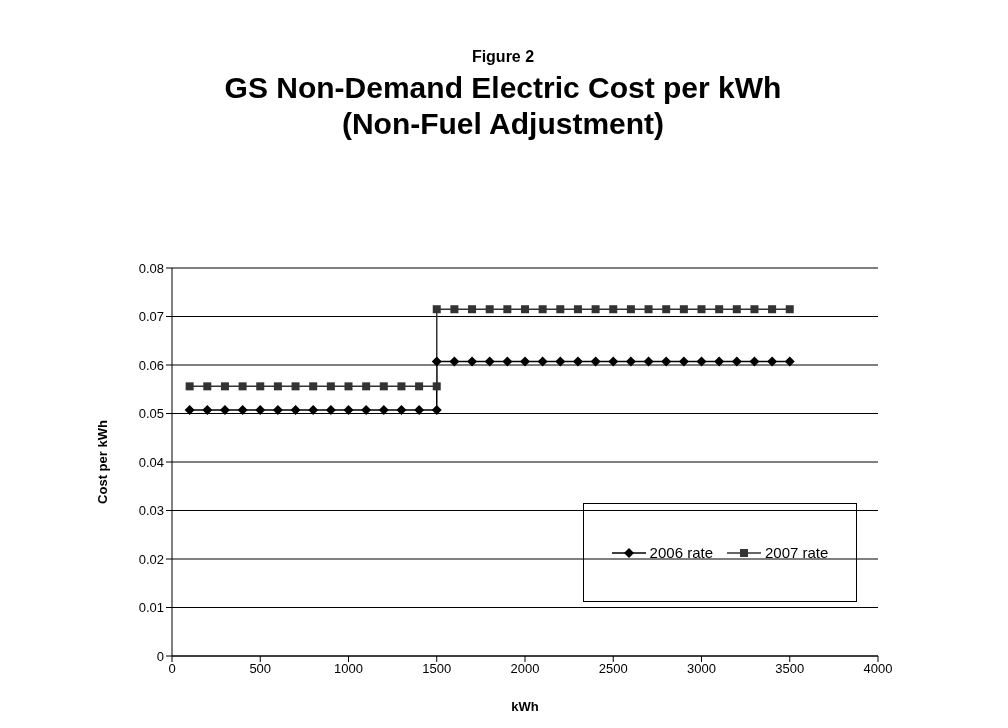 The height and width of the screenshot is (728, 1008). What do you see at coordinates (151, 559) in the screenshot?
I see `y-tick-label: 0.02` at bounding box center [151, 559].